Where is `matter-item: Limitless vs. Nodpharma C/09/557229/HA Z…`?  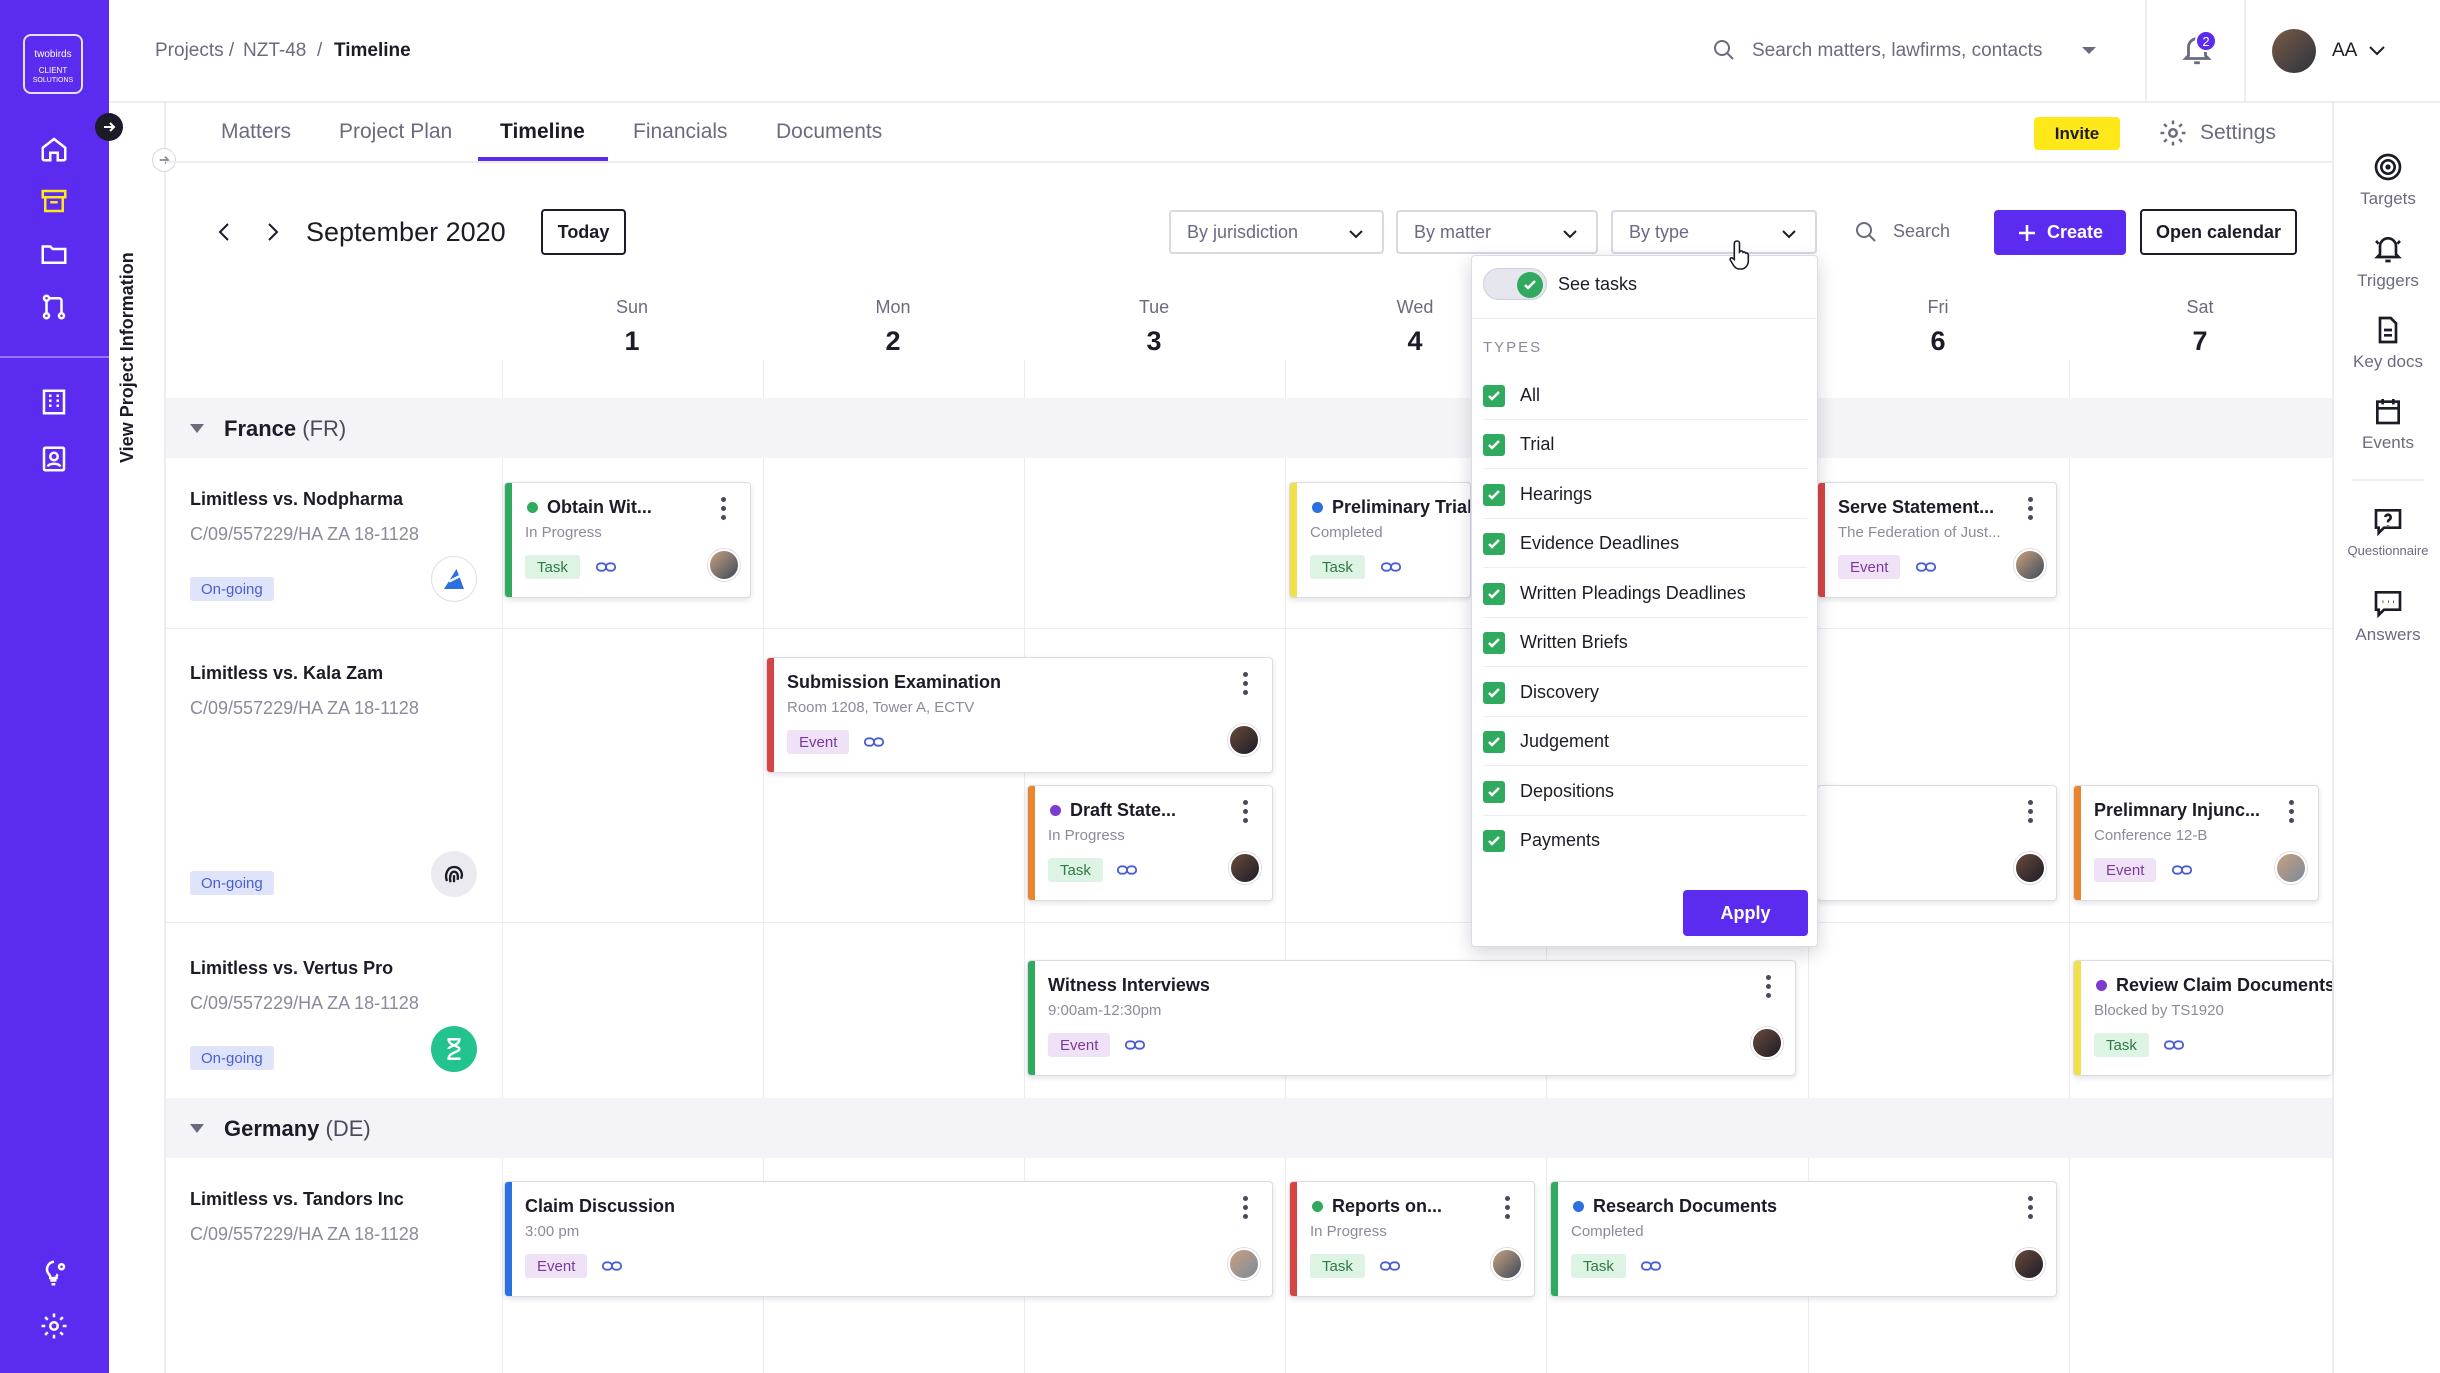 matter-item: Limitless vs. Nodpharma C/09/557229/HA Z… is located at coordinates (304, 517).